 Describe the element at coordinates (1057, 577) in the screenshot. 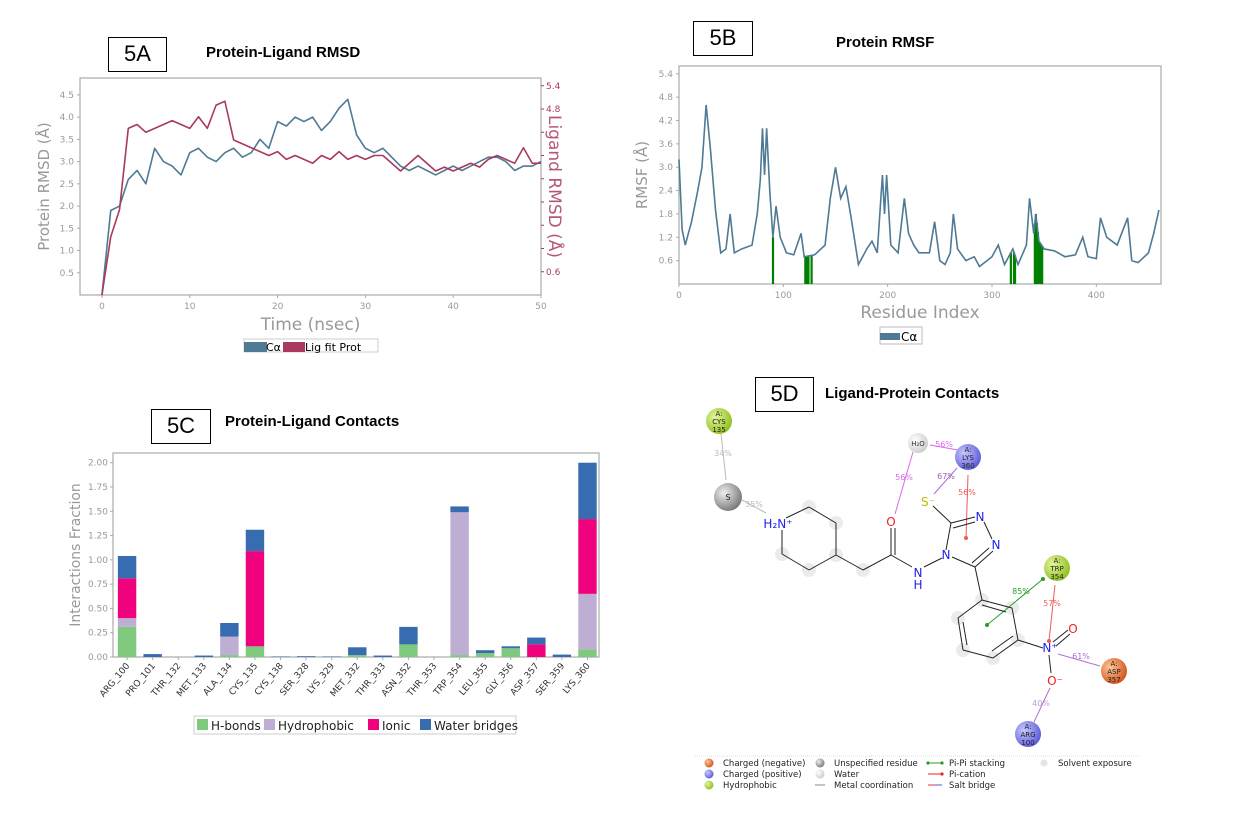

I see `residue-label: 354` at that location.